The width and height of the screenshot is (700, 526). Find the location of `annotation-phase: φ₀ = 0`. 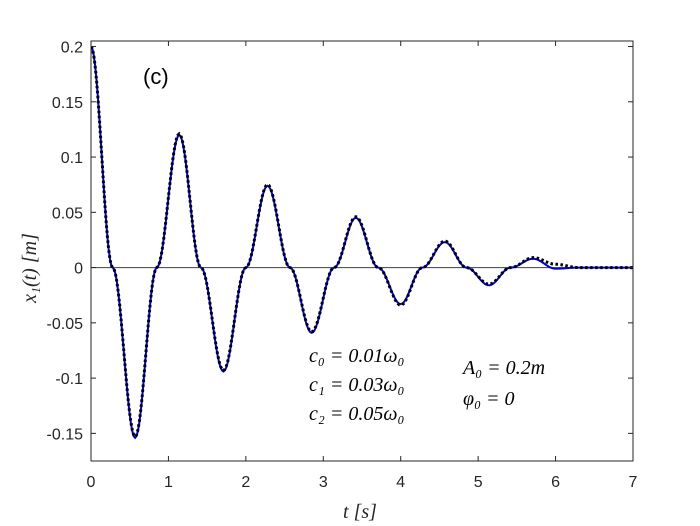

annotation-phase: φ₀ = 0 is located at coordinates (489, 399).